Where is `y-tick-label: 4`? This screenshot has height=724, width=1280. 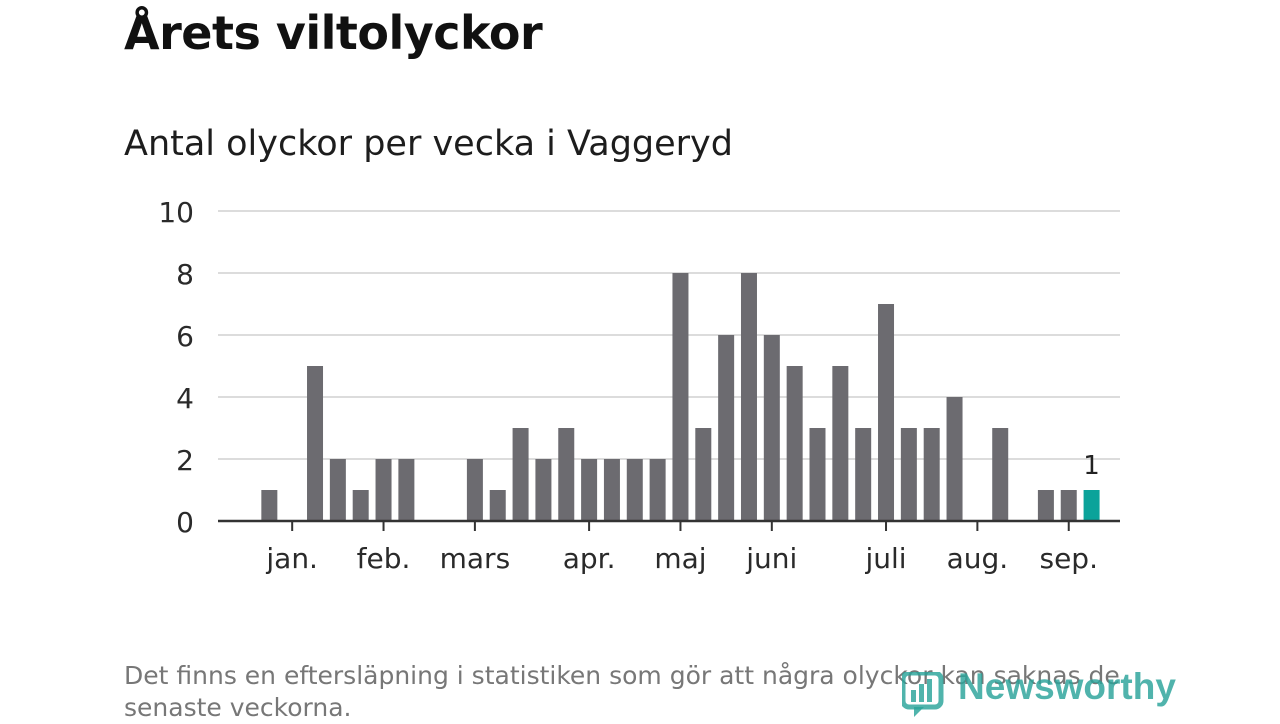
y-tick-label: 4 is located at coordinates (185, 398).